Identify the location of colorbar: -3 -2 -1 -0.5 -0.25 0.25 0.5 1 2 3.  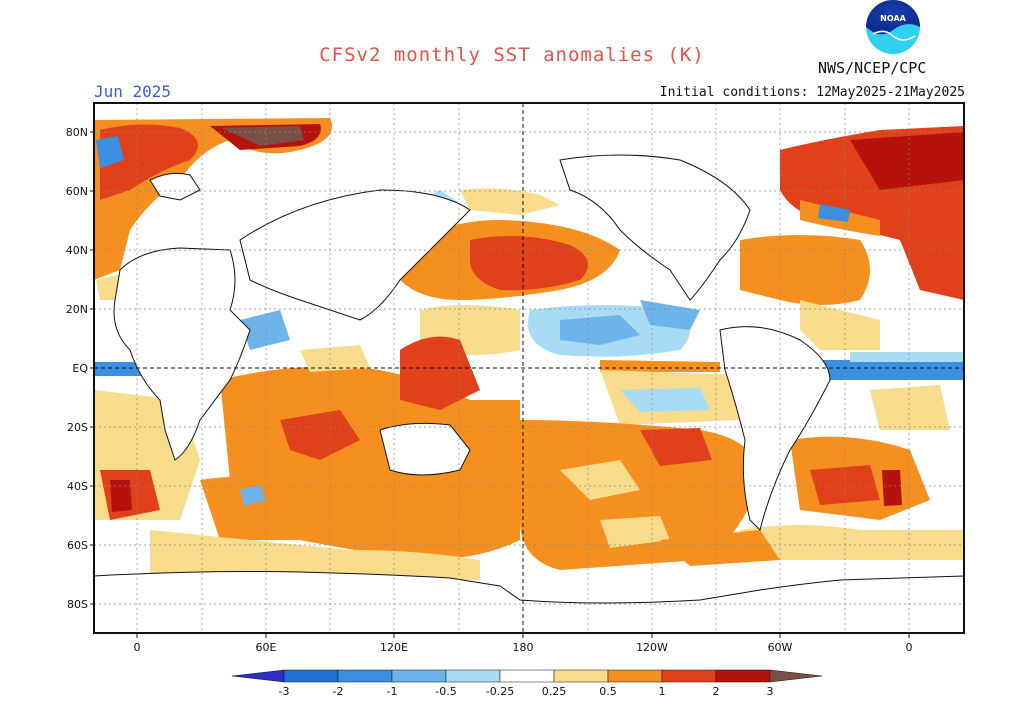
(527, 683).